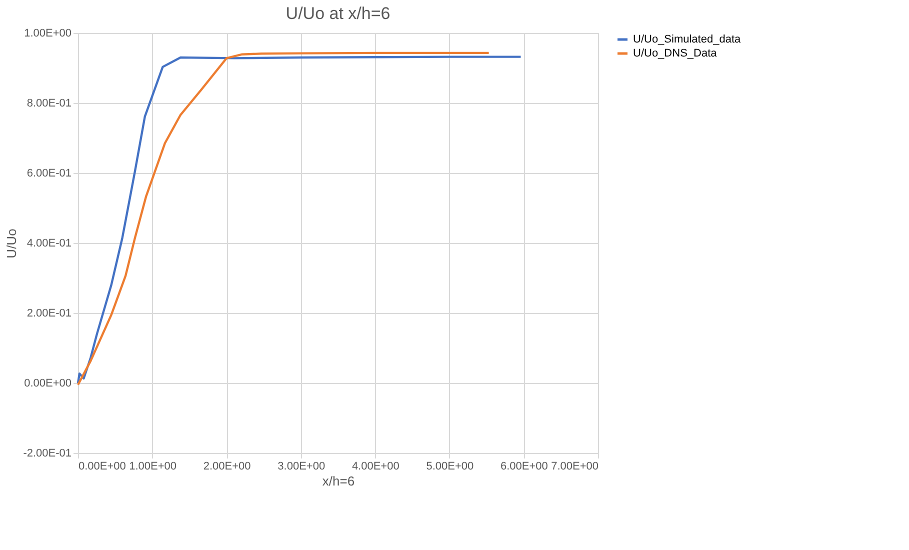  I want to click on y-tick-label: 6.00E-01, so click(49, 174).